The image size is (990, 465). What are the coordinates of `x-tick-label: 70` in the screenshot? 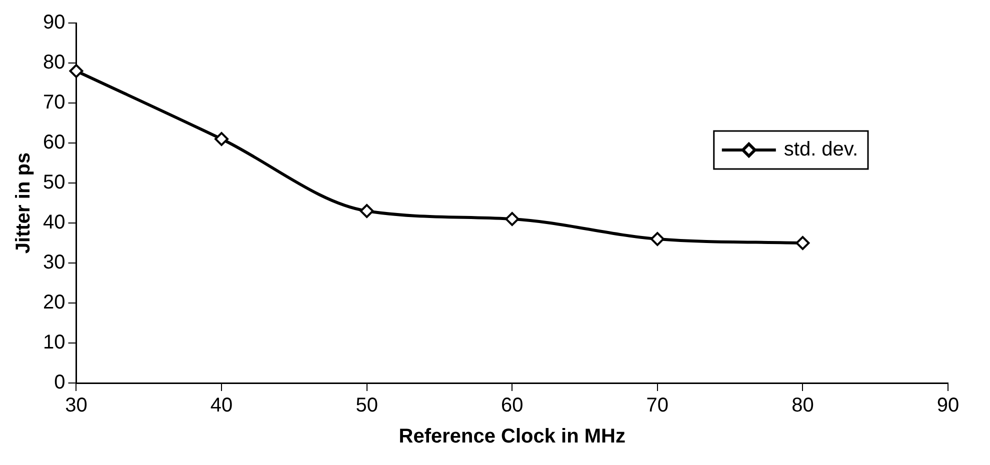 It's located at (657, 405).